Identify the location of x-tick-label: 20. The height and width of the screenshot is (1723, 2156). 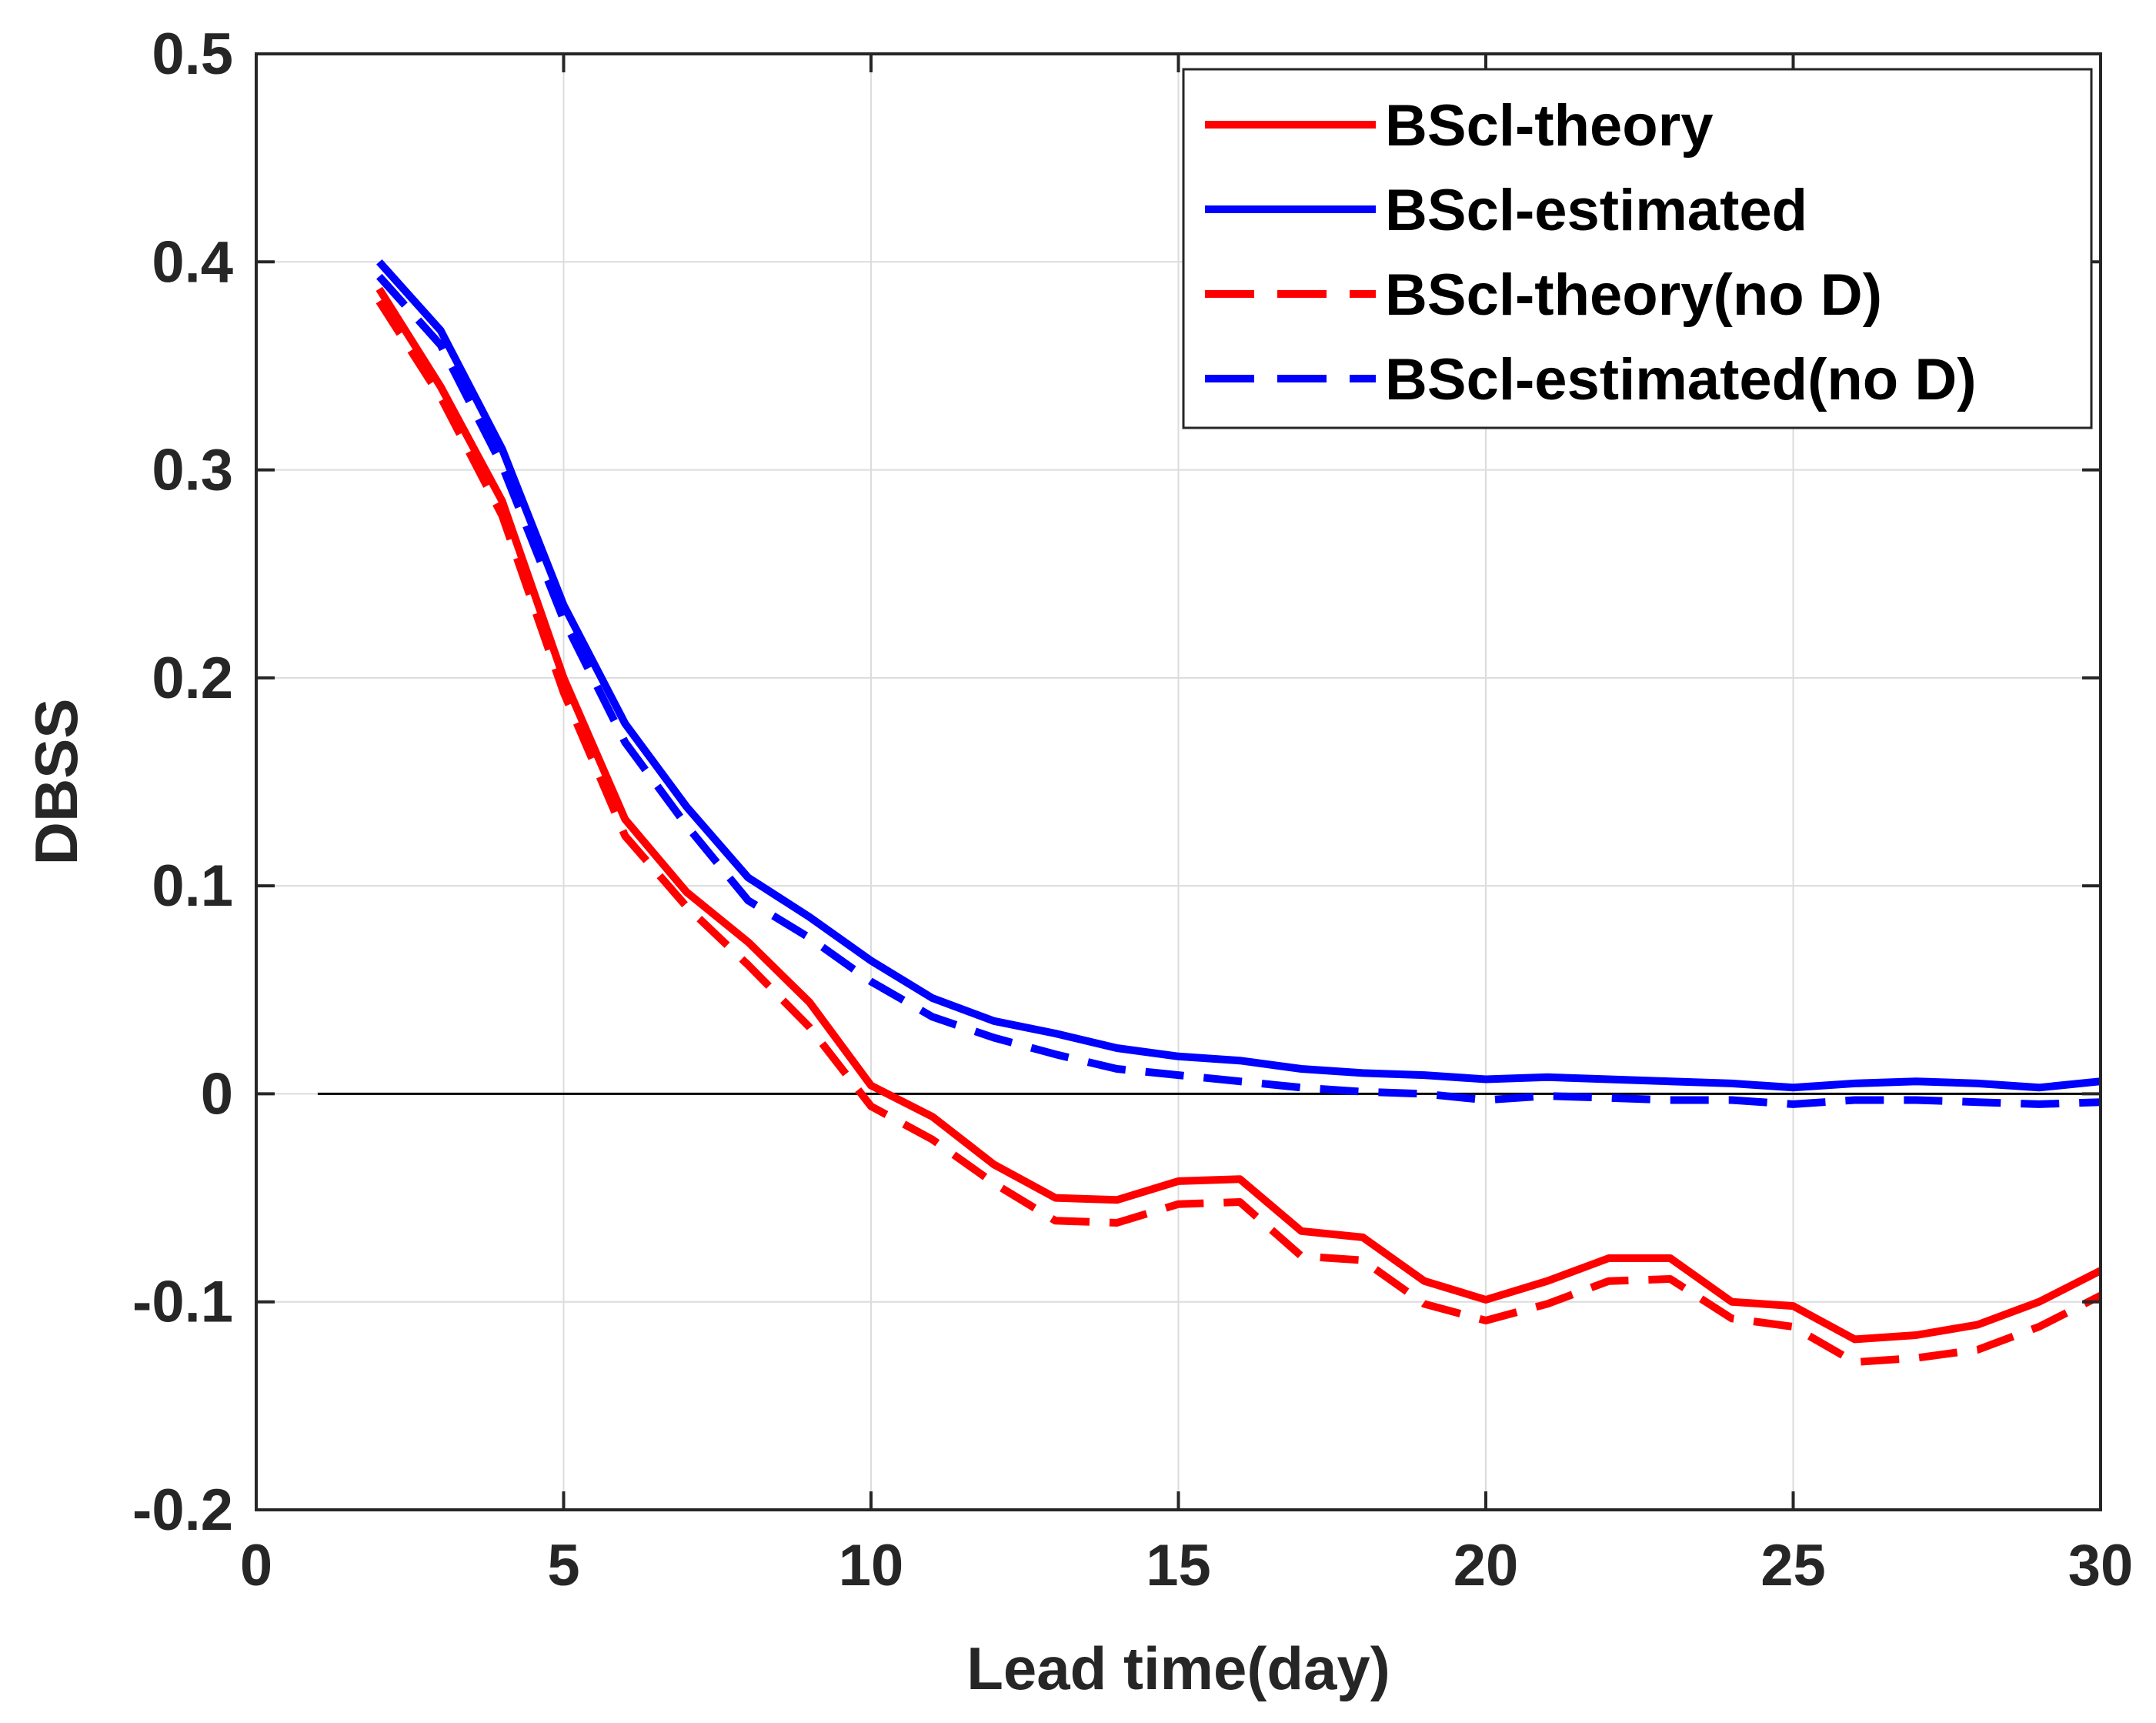
(1486, 1566).